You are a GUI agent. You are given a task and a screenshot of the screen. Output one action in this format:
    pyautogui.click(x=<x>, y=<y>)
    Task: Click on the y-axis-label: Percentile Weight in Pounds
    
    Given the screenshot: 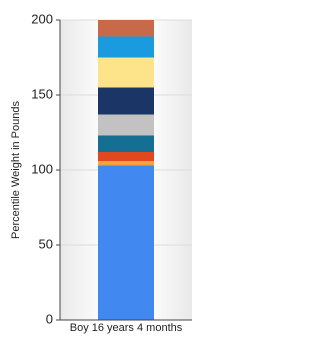 What is the action you would take?
    pyautogui.click(x=16, y=170)
    